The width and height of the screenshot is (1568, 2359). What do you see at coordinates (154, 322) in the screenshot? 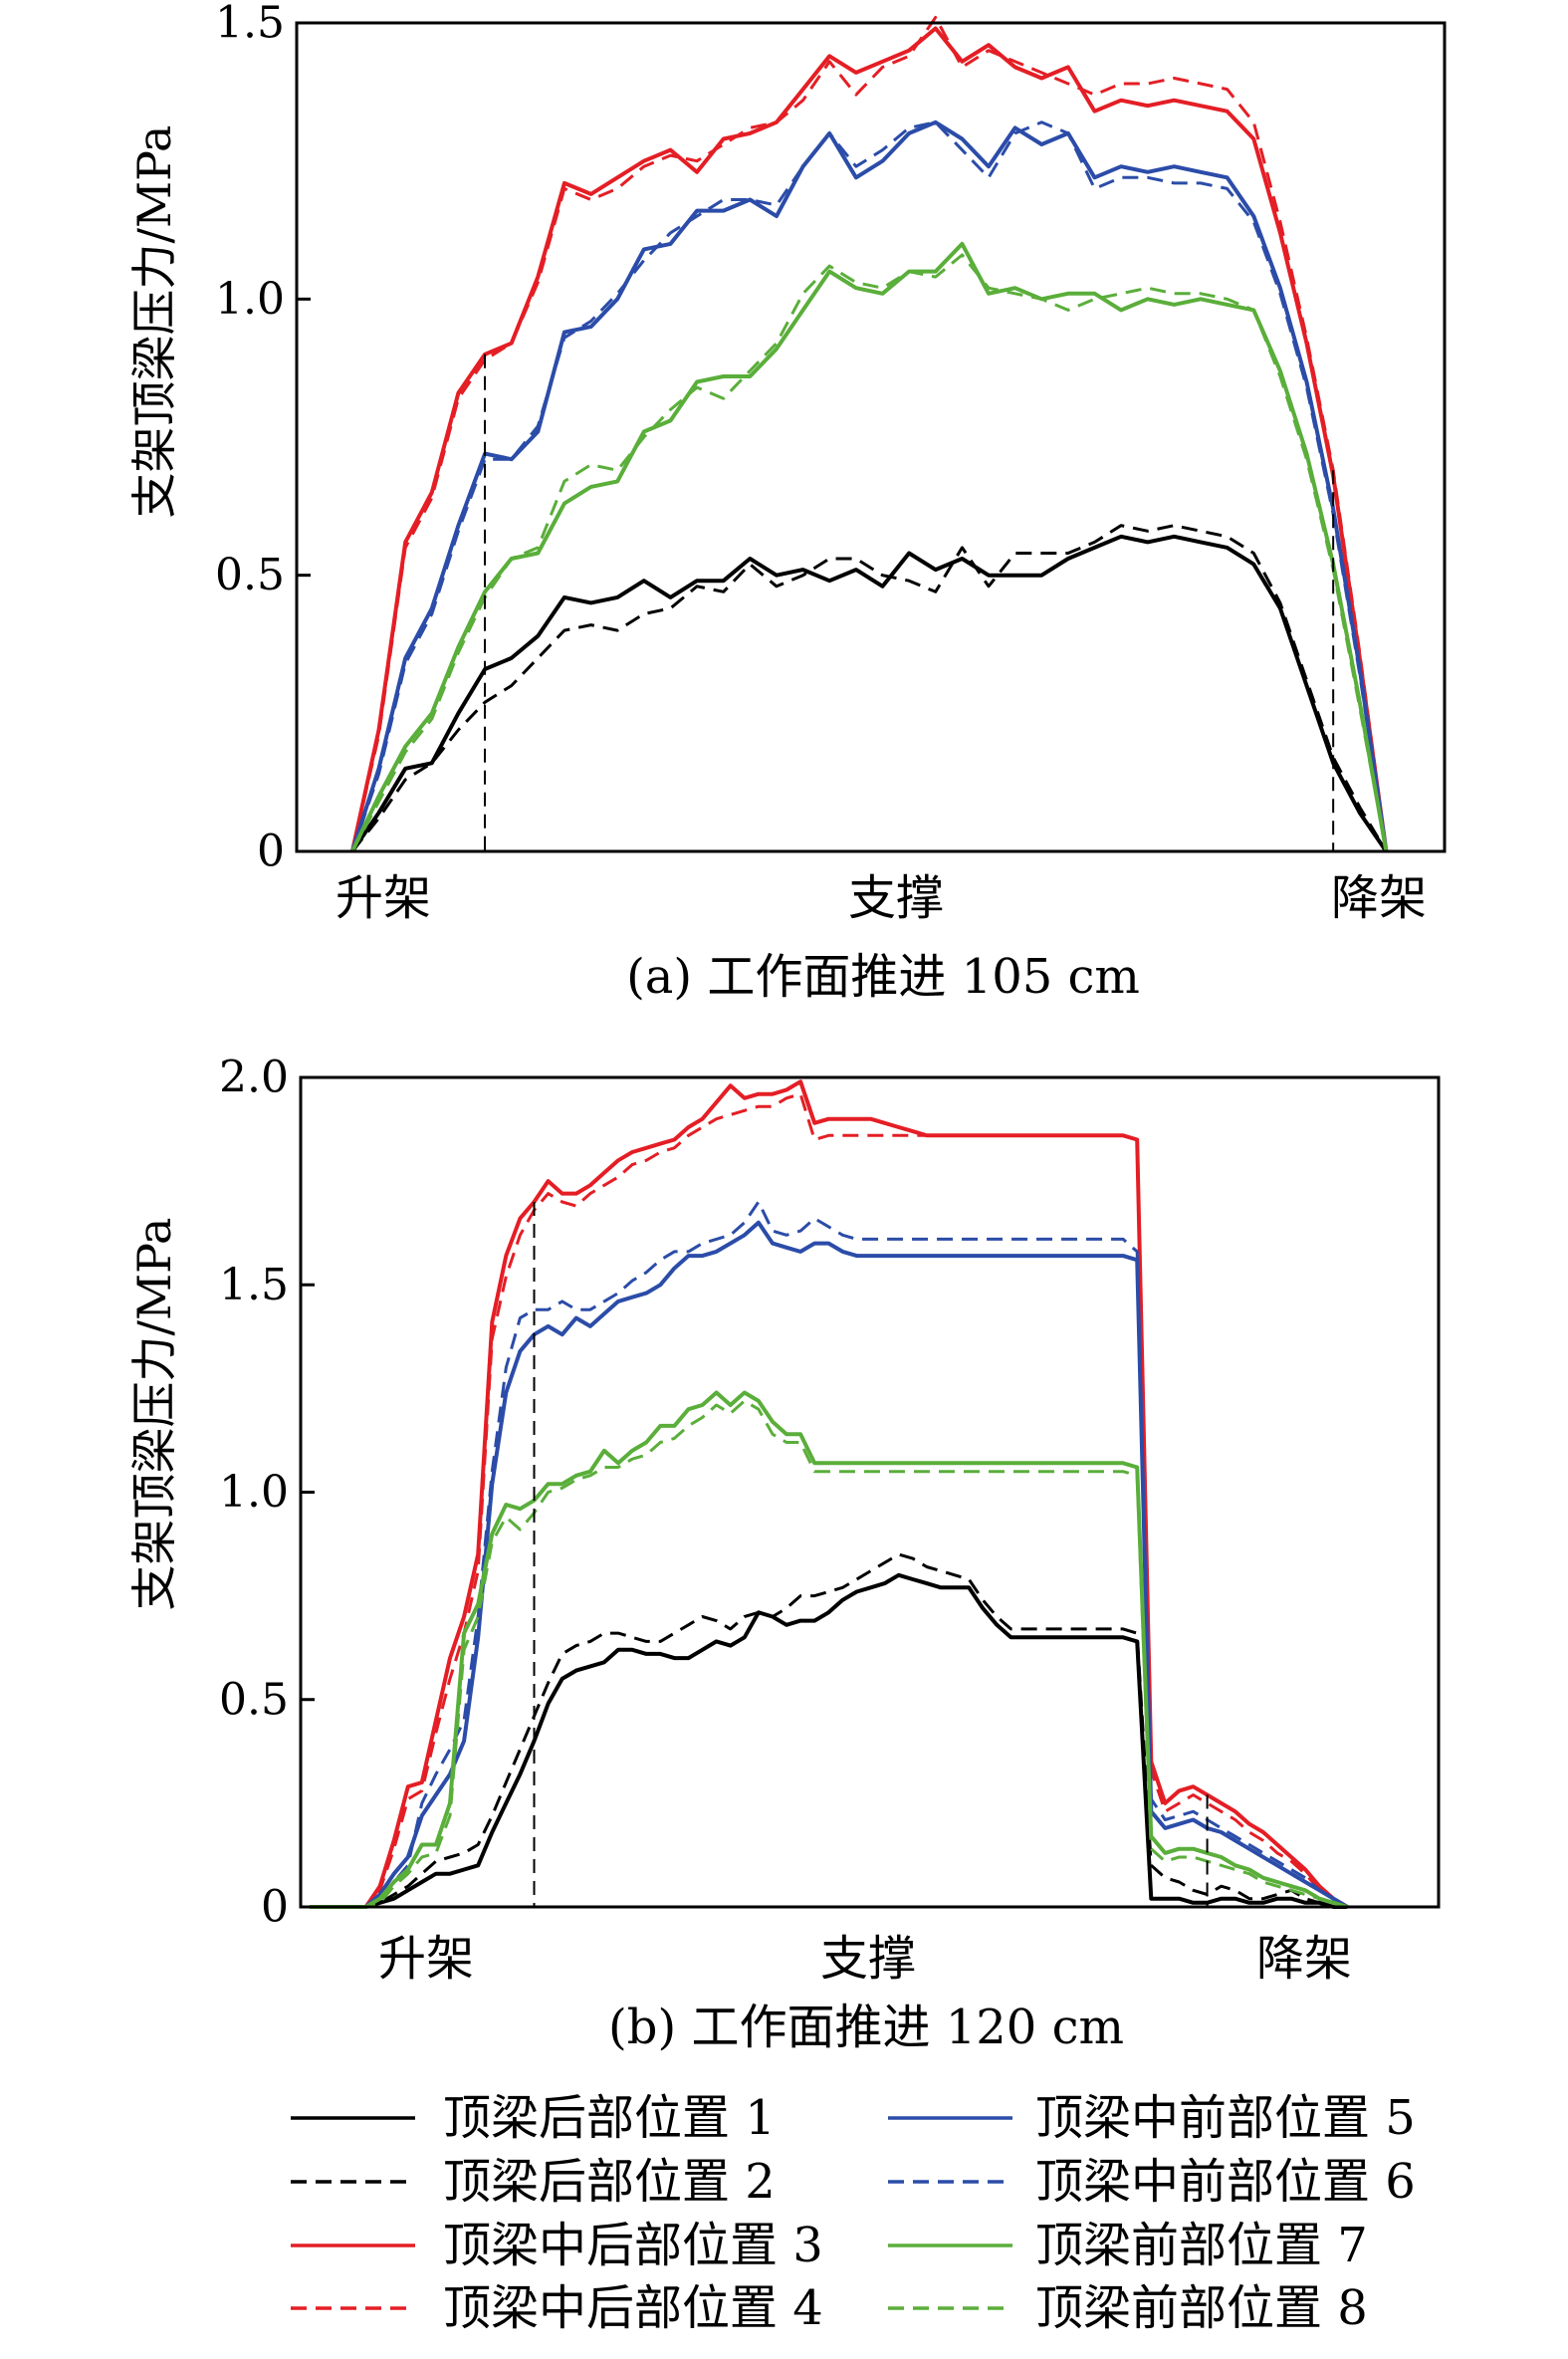
I see `chart-a-ylabel: 支架顶梁压力/MPa` at bounding box center [154, 322].